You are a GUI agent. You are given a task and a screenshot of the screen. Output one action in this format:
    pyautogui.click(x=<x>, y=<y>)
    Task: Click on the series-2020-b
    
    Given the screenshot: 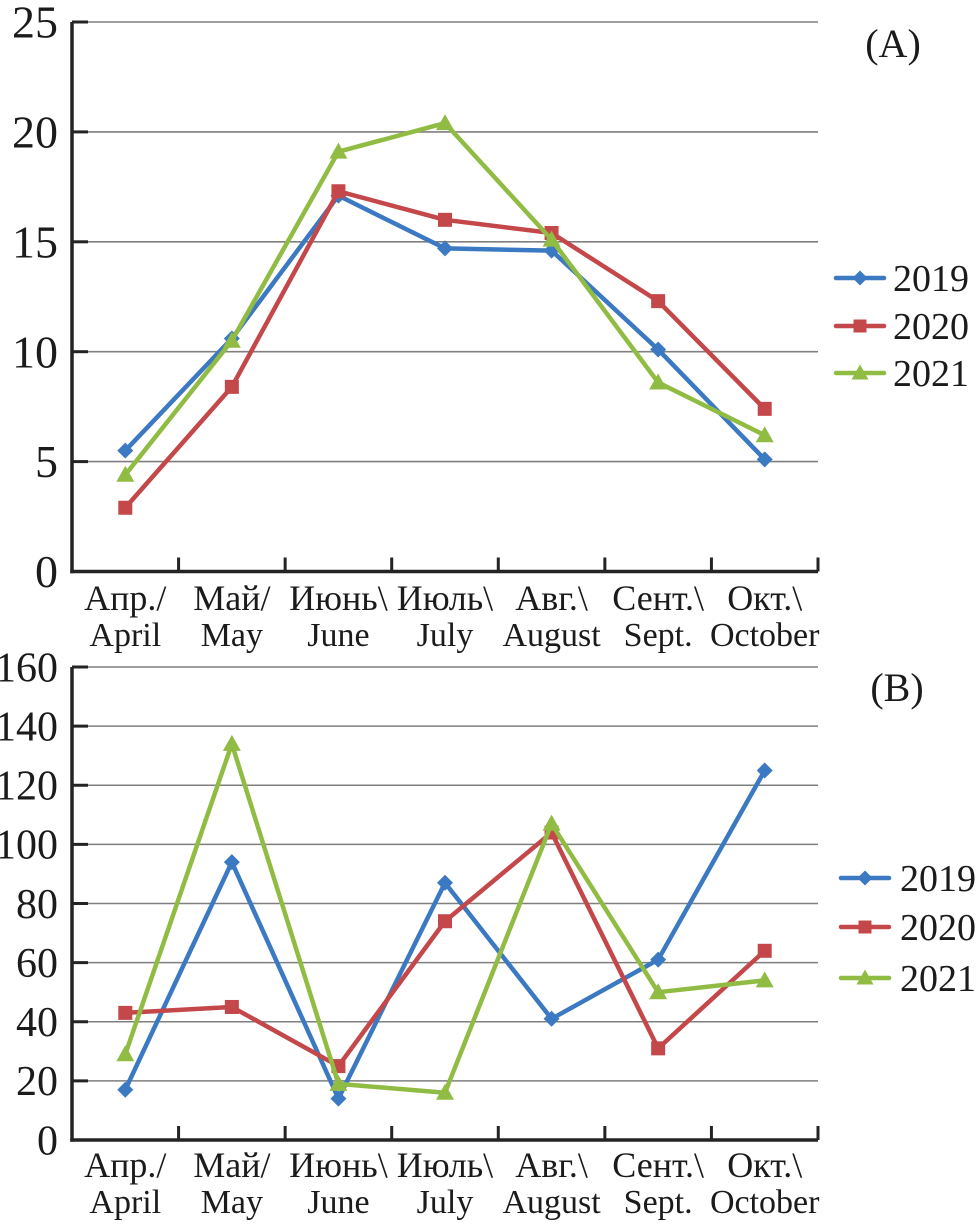 What is the action you would take?
    pyautogui.click(x=445, y=949)
    